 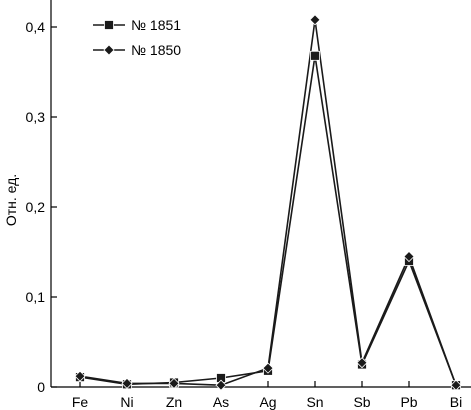 What do you see at coordinates (126, 402) in the screenshot?
I see `x-tick-label: Ni` at bounding box center [126, 402].